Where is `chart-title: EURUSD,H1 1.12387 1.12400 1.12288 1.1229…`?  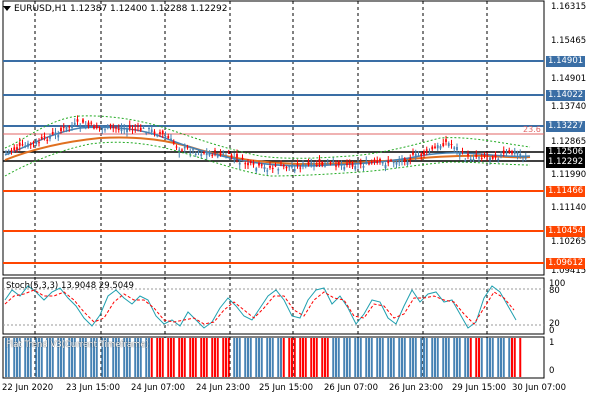
chart-title: EURUSD,H1 1.12387 1.12400 1.12288 1.1229… is located at coordinates (115, 9).